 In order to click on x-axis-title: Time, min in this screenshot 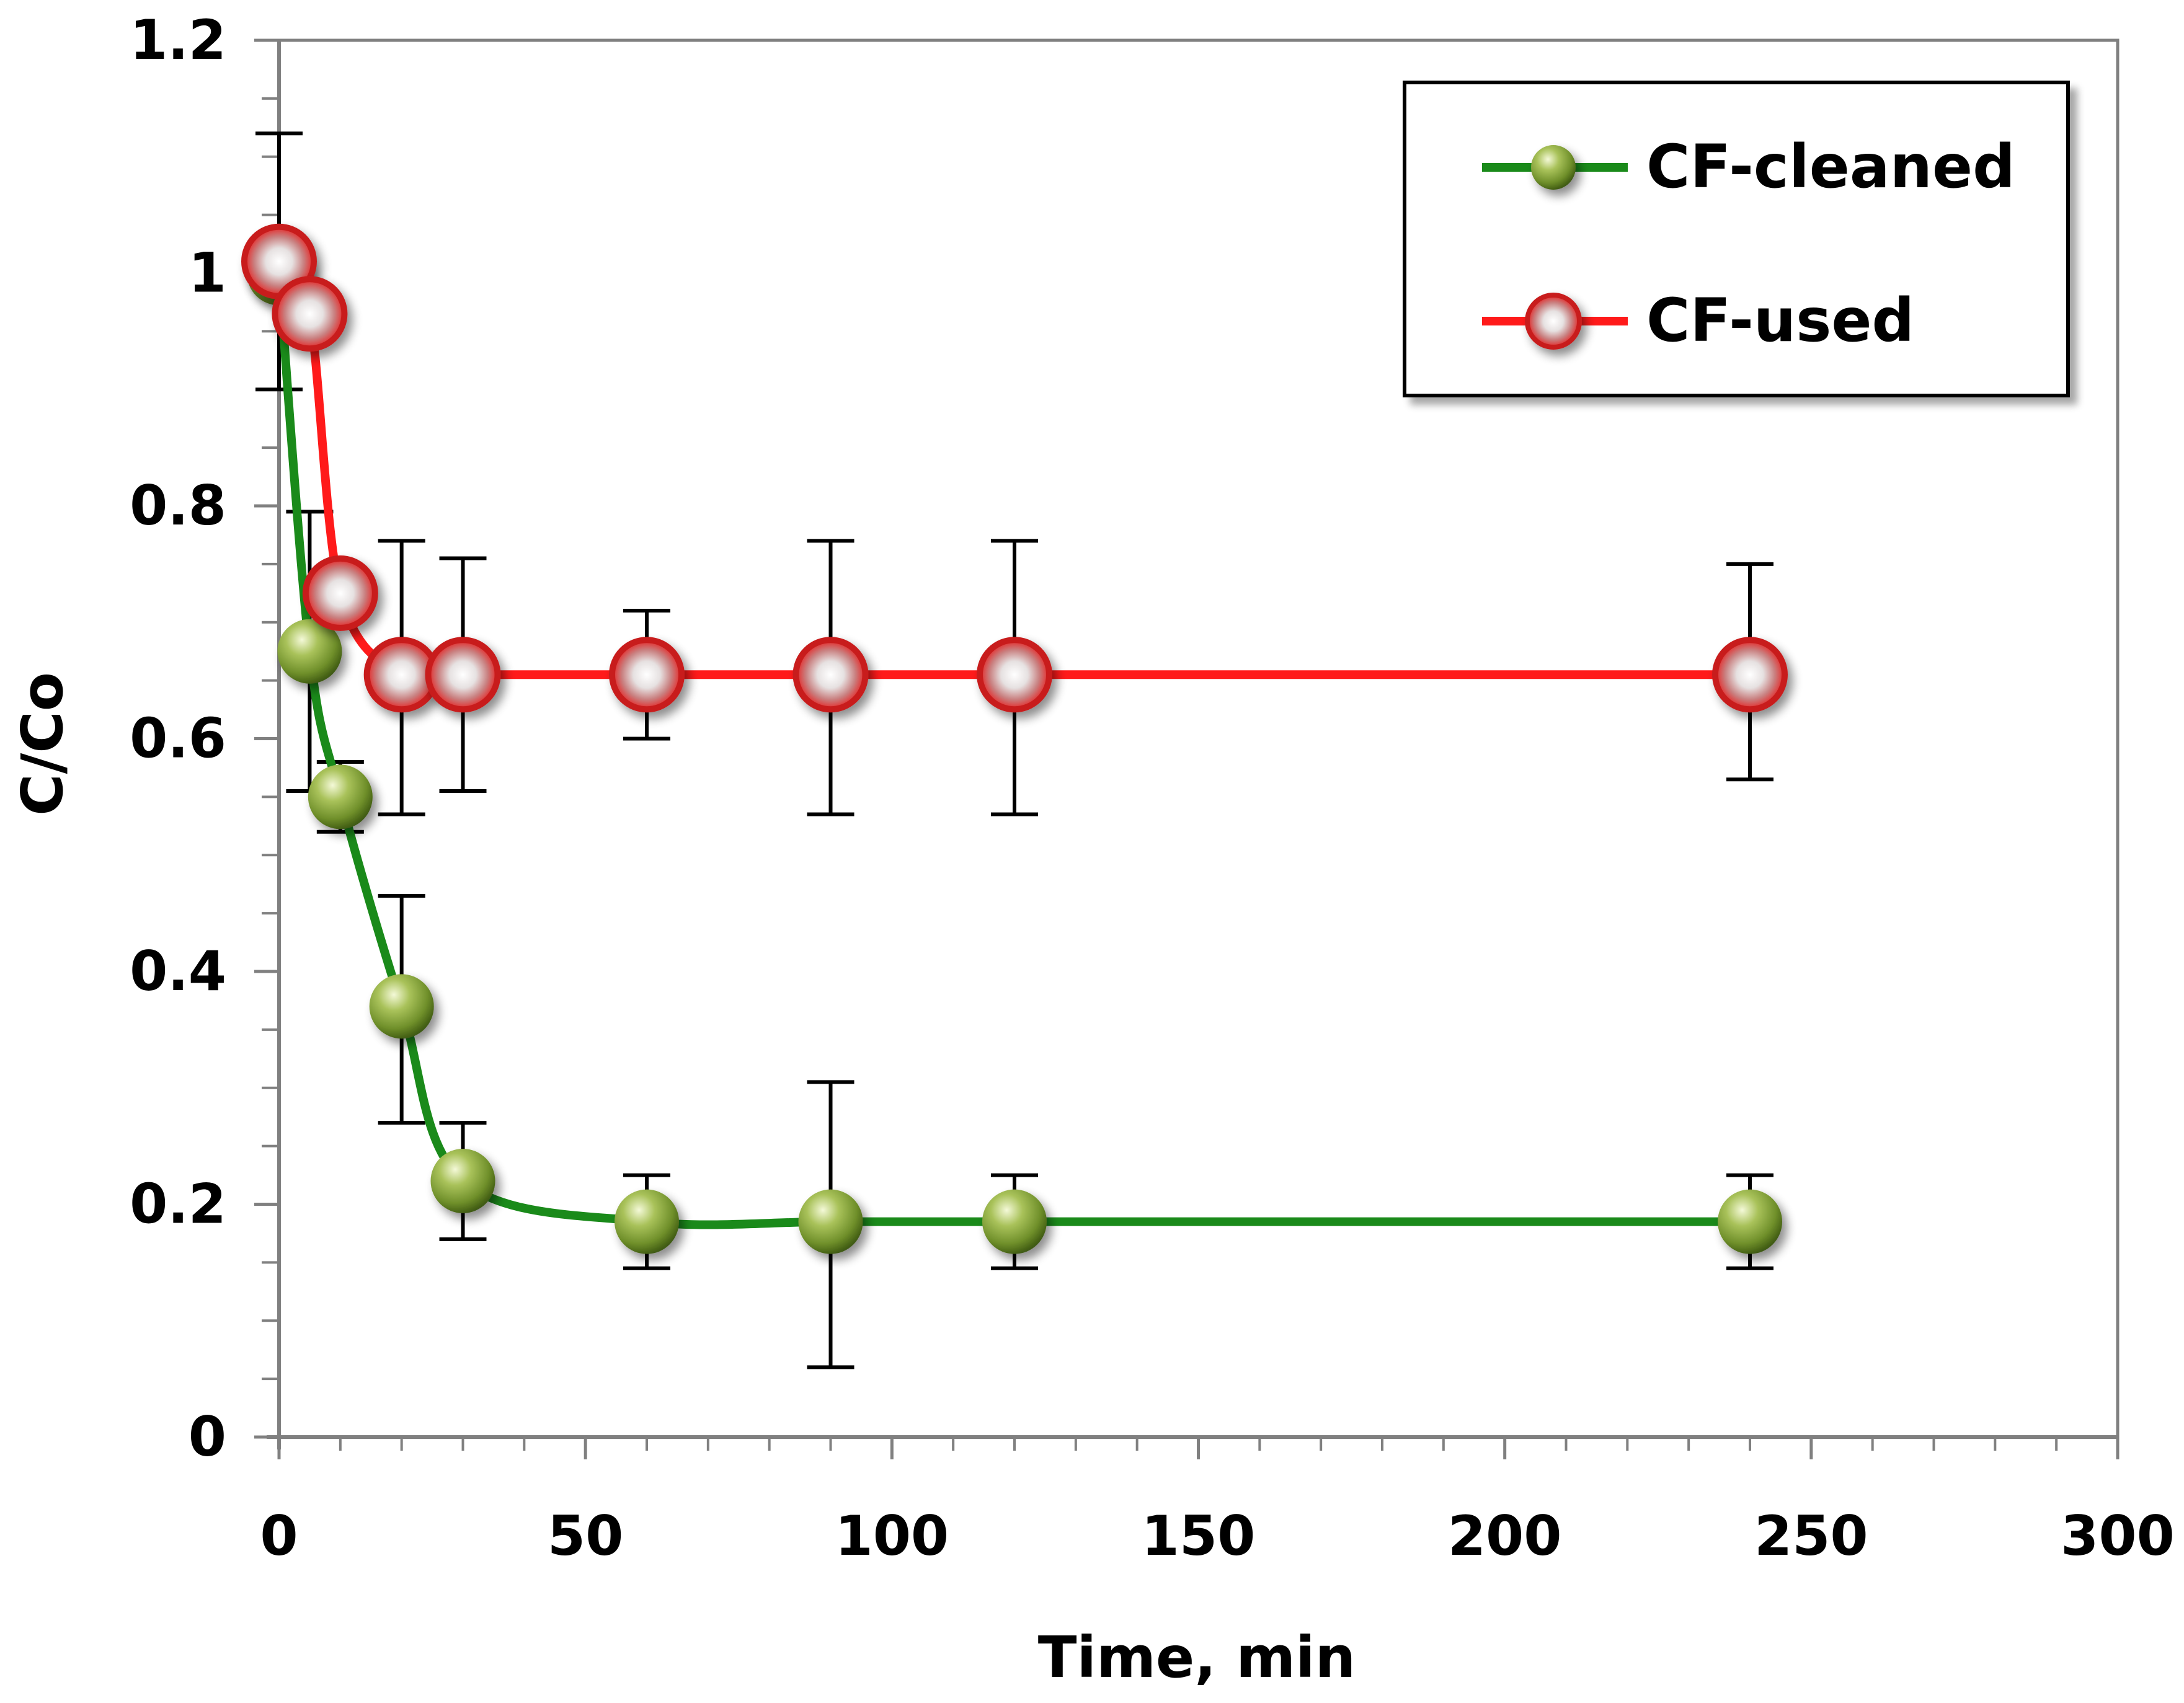, I will do `click(1197, 1658)`.